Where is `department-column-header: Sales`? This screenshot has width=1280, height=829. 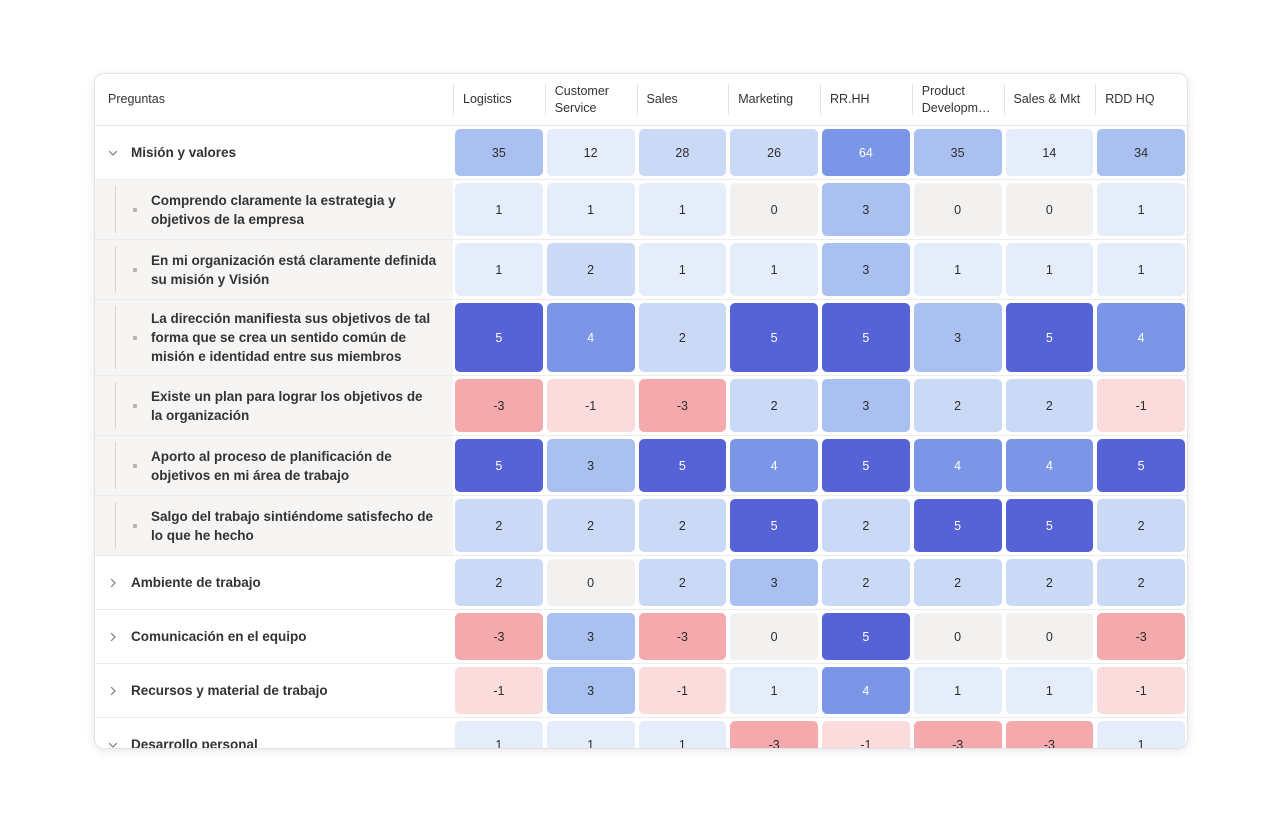 department-column-header: Sales is located at coordinates (682, 100).